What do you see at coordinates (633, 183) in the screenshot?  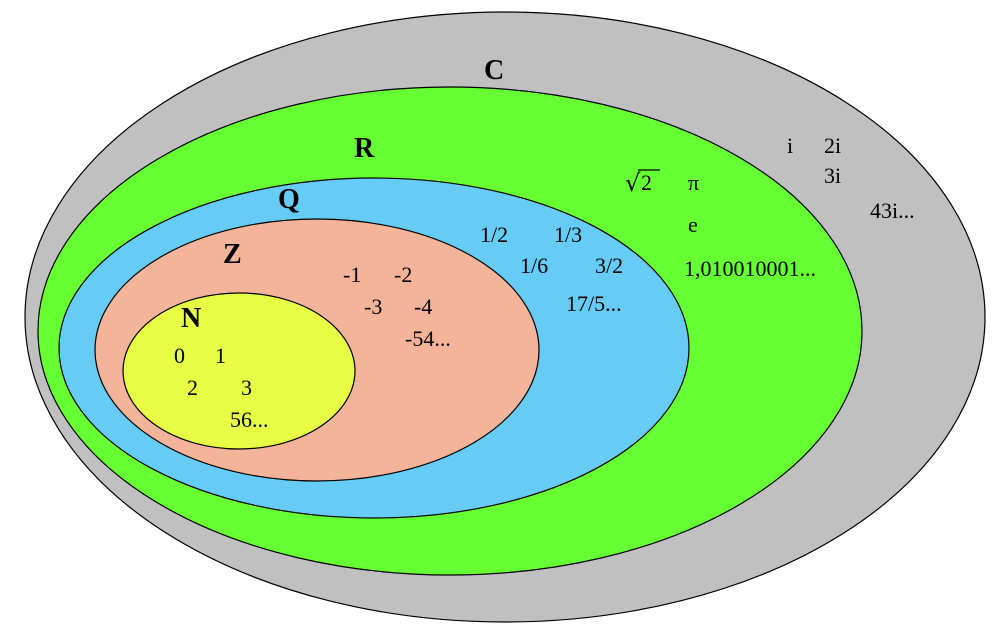 I see `sqrt-symbol: √` at bounding box center [633, 183].